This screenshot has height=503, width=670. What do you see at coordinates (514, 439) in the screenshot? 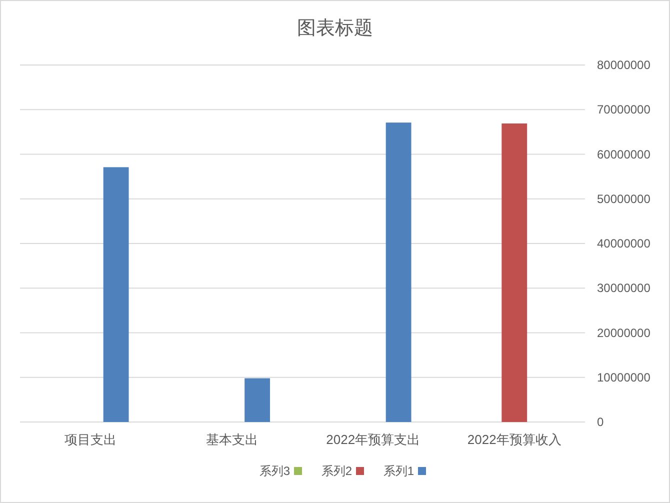
I see `x-tick-label: 2022年预算收入` at bounding box center [514, 439].